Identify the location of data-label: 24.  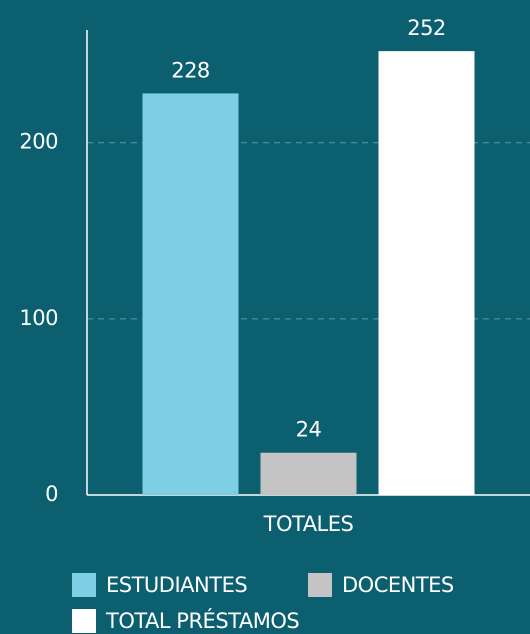
(309, 430).